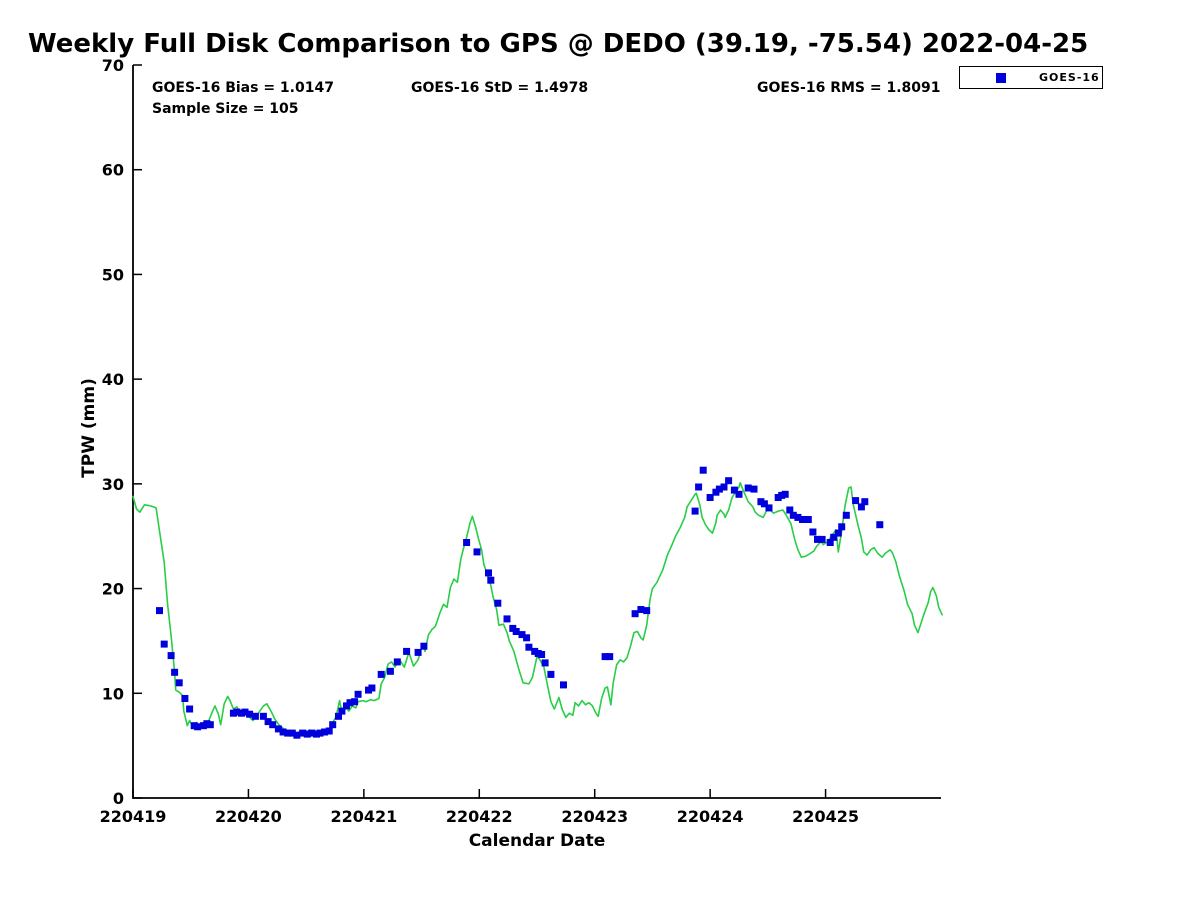 The height and width of the screenshot is (900, 1200). What do you see at coordinates (1031, 77) in the screenshot?
I see `legend: GOES-16` at bounding box center [1031, 77].